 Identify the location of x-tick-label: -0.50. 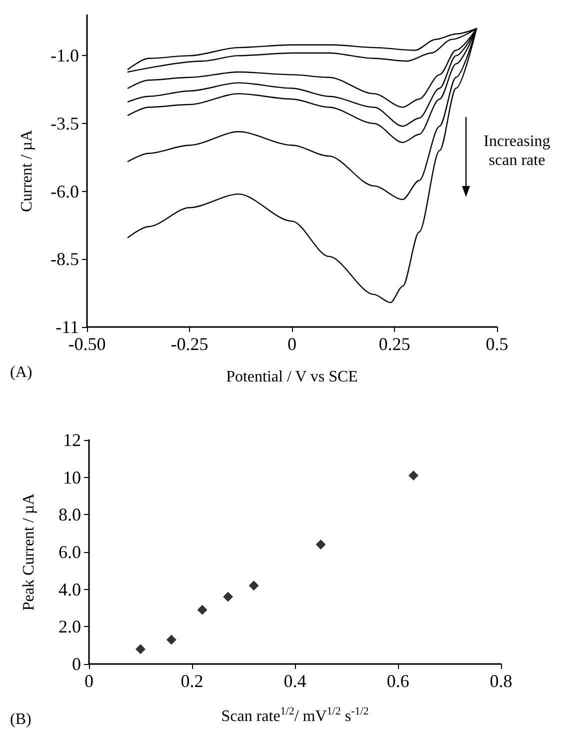
(87, 344).